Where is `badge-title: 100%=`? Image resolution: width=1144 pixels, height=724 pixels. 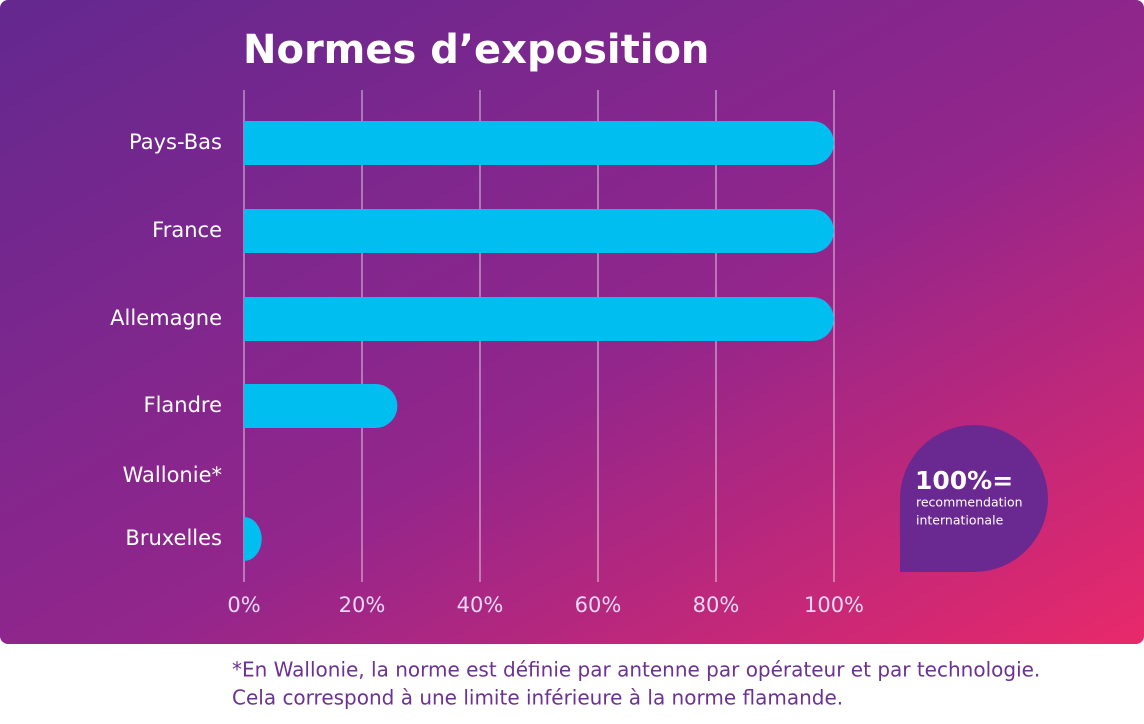
badge-title: 100%= is located at coordinates (964, 480).